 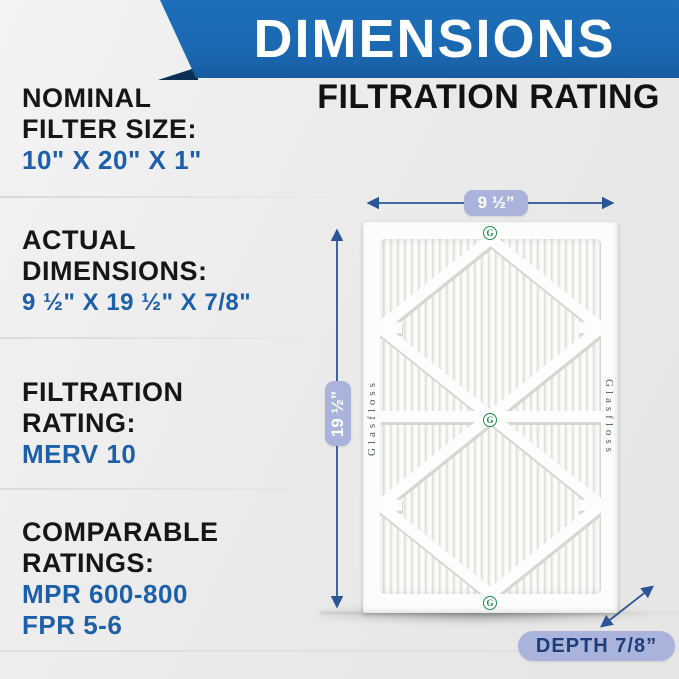 I want to click on width-dimension-label: 9 ½”, so click(x=496, y=202).